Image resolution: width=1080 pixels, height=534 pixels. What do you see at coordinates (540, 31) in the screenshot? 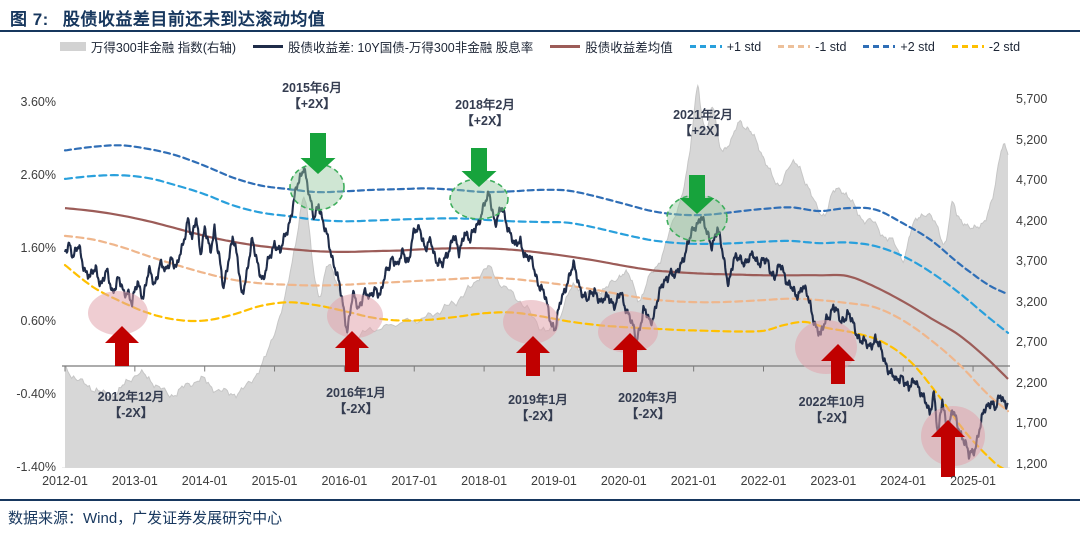
I see `title-divider` at bounding box center [540, 31].